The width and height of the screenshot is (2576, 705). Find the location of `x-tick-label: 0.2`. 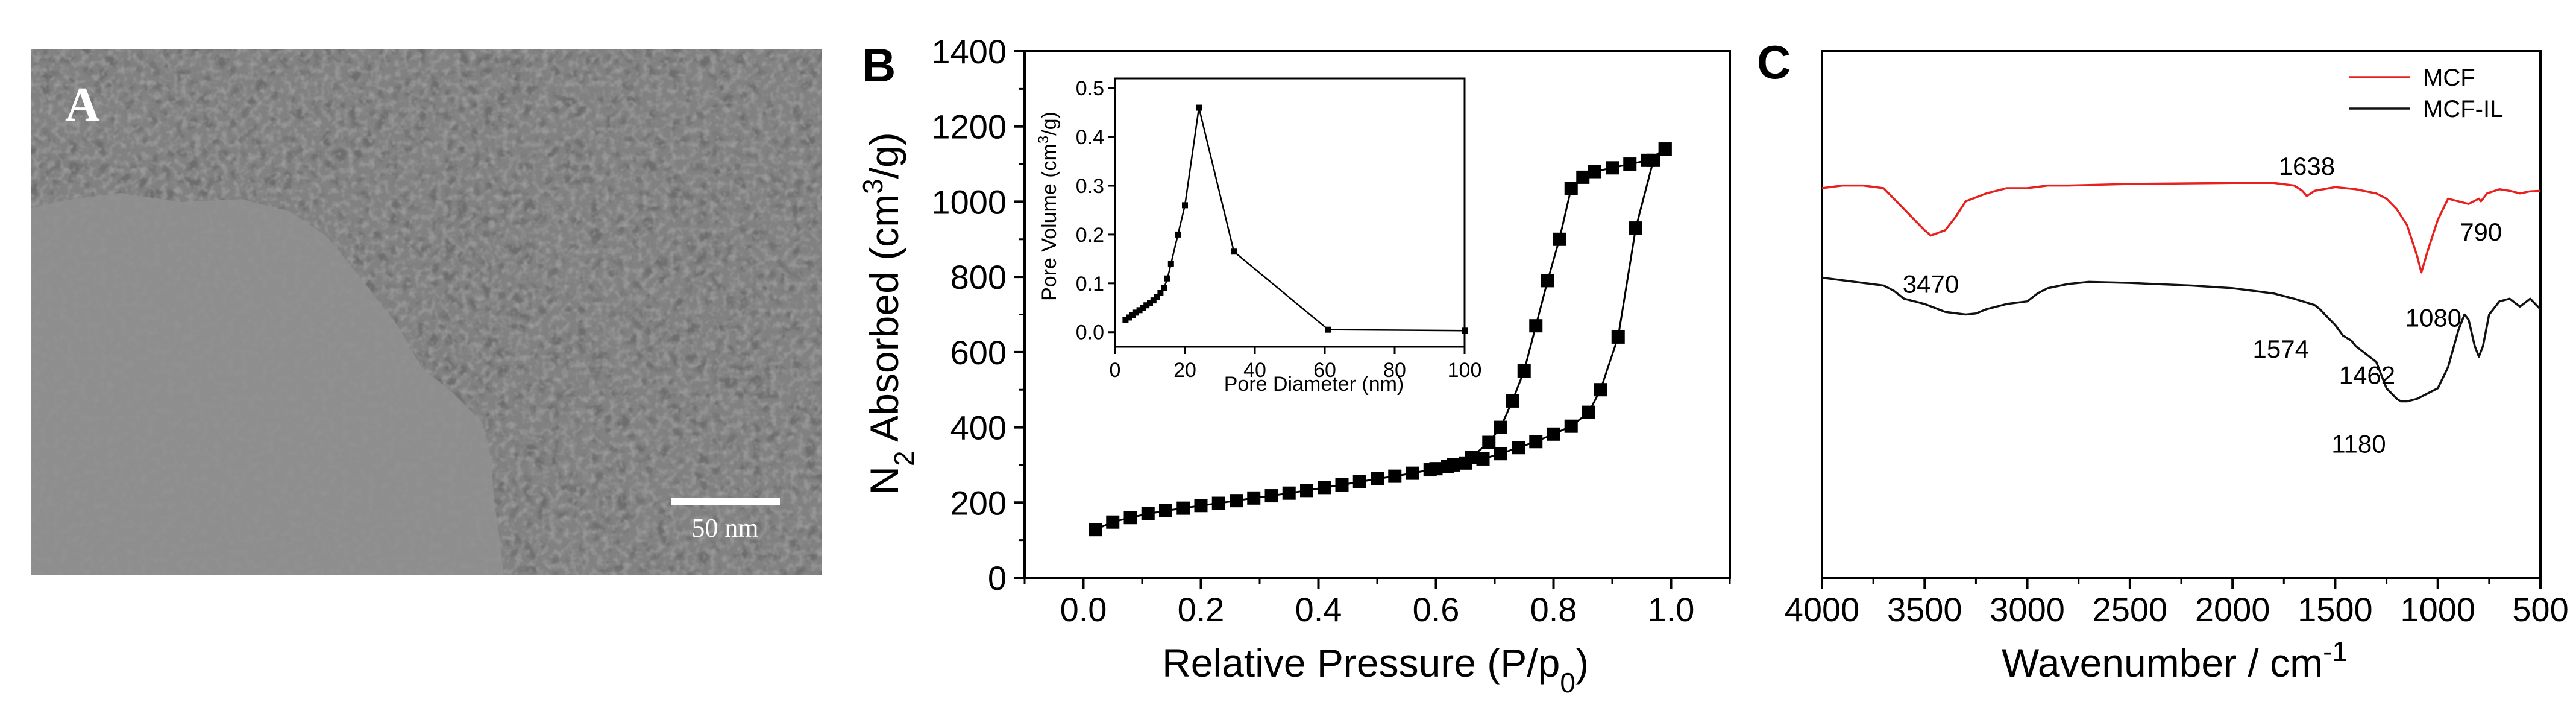

x-tick-label: 0.2 is located at coordinates (1201, 609).